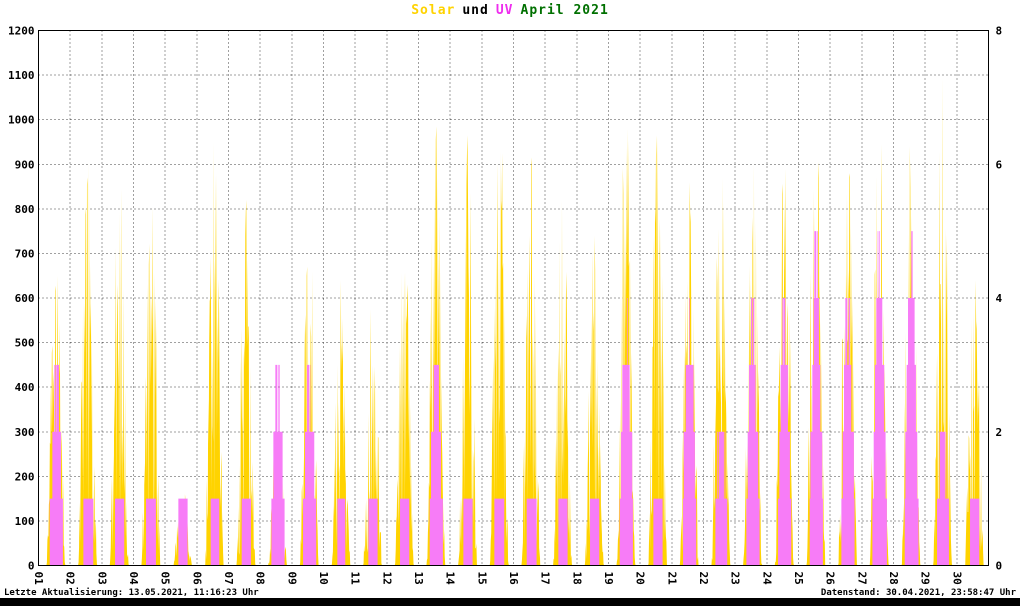 The image size is (1020, 606). I want to click on svg-text: 4, so click(999, 298).